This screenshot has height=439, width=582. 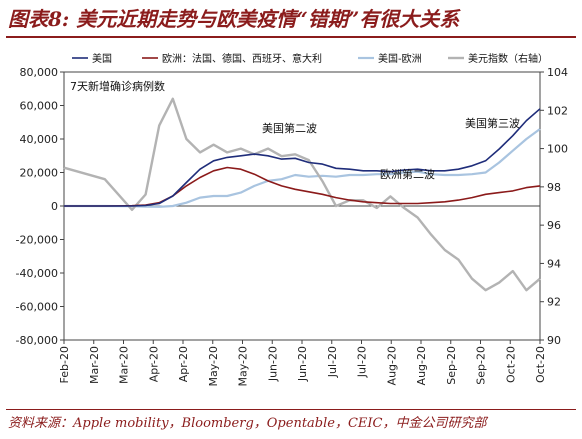 I want to click on right-tick-label: 98, so click(x=554, y=187).